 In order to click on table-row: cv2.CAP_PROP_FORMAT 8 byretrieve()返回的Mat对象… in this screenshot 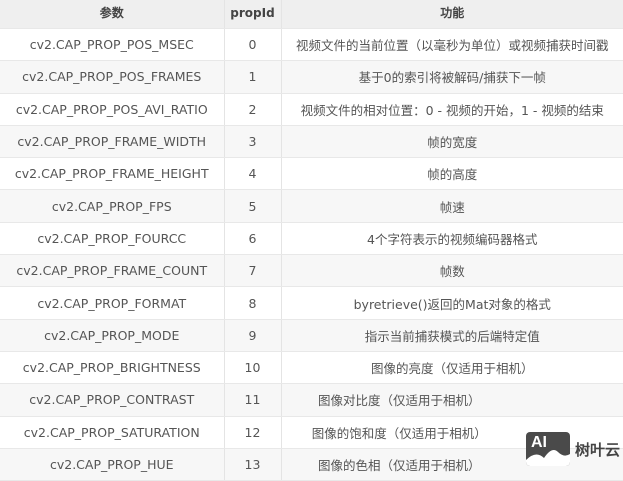, I will do `click(311, 303)`.